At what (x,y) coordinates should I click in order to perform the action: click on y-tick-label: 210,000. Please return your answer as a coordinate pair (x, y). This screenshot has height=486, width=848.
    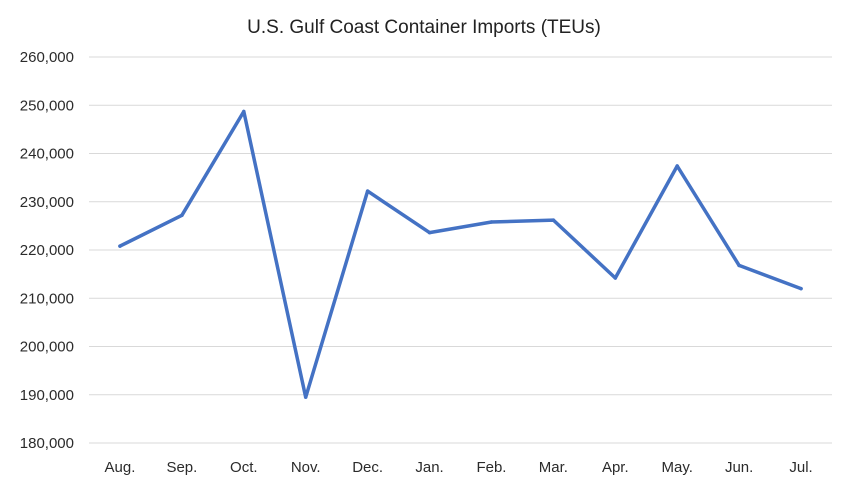
    Looking at the image, I should click on (47, 298).